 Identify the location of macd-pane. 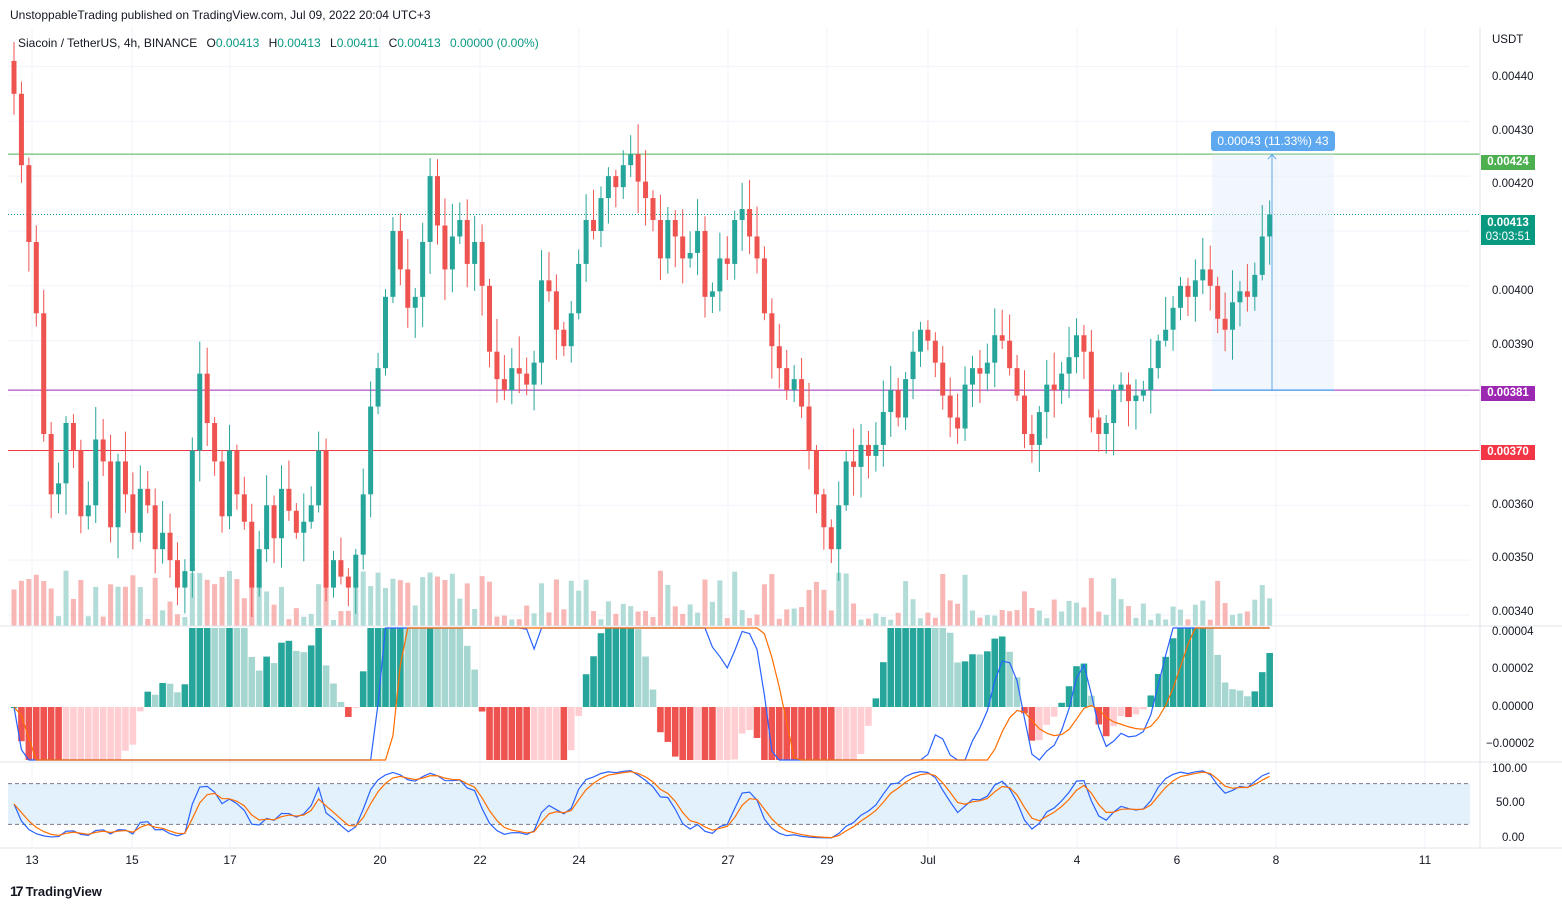
(641, 694).